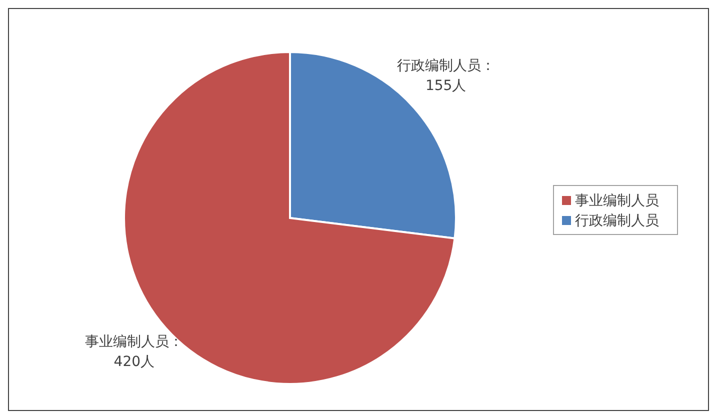 The width and height of the screenshot is (717, 419). I want to click on legend-label: 事业编制人员, so click(617, 200).